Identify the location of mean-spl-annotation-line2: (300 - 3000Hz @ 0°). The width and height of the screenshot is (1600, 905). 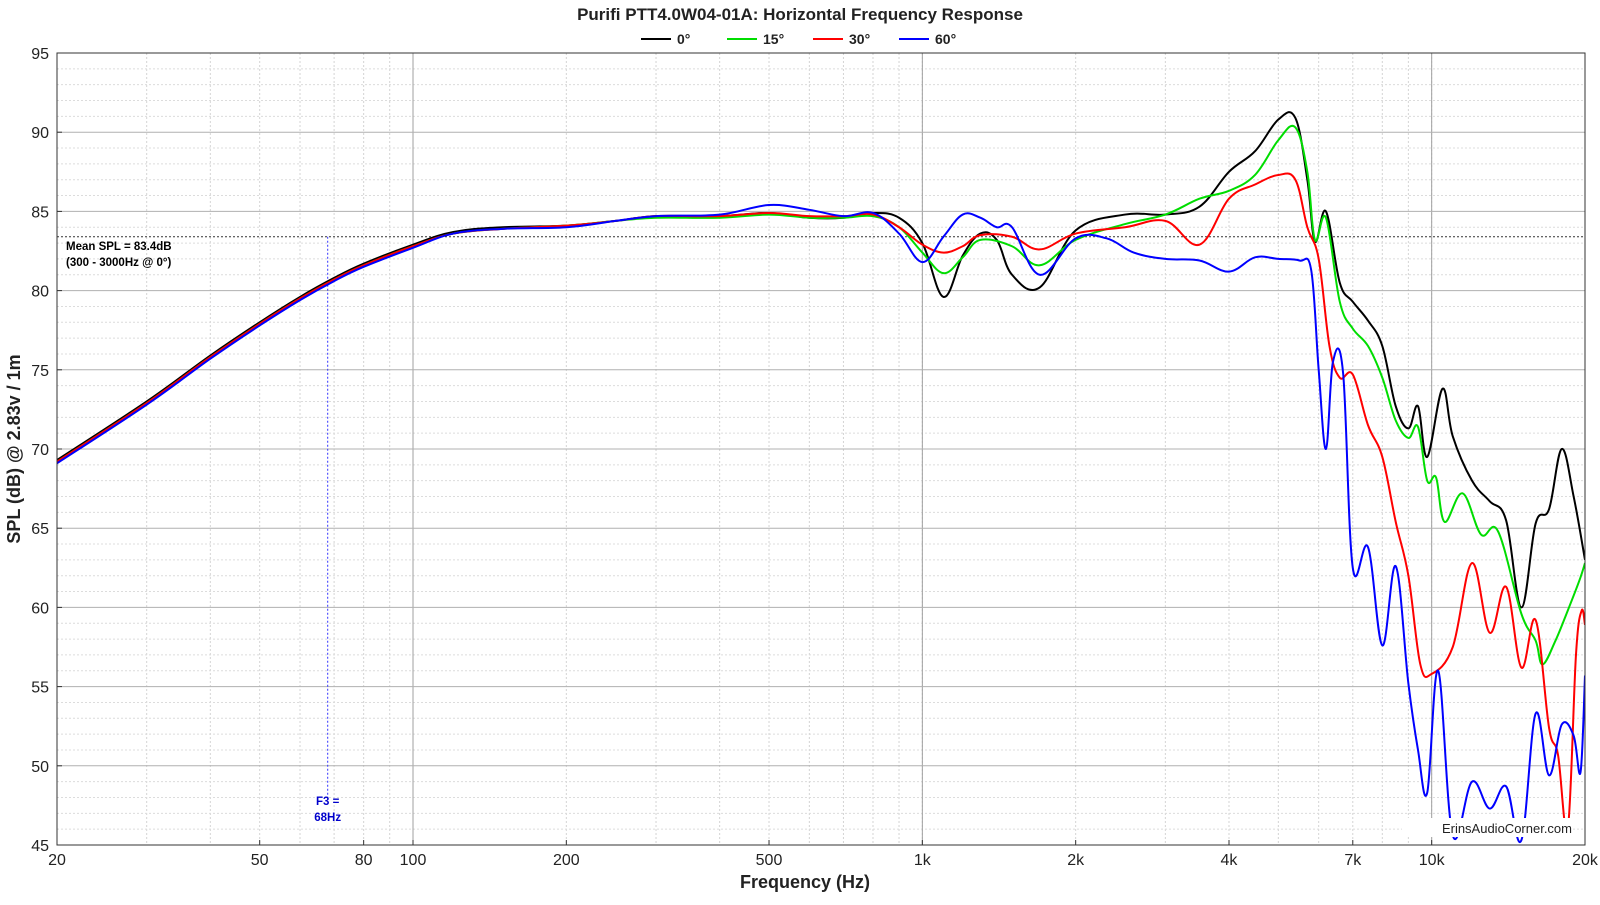
(118, 263).